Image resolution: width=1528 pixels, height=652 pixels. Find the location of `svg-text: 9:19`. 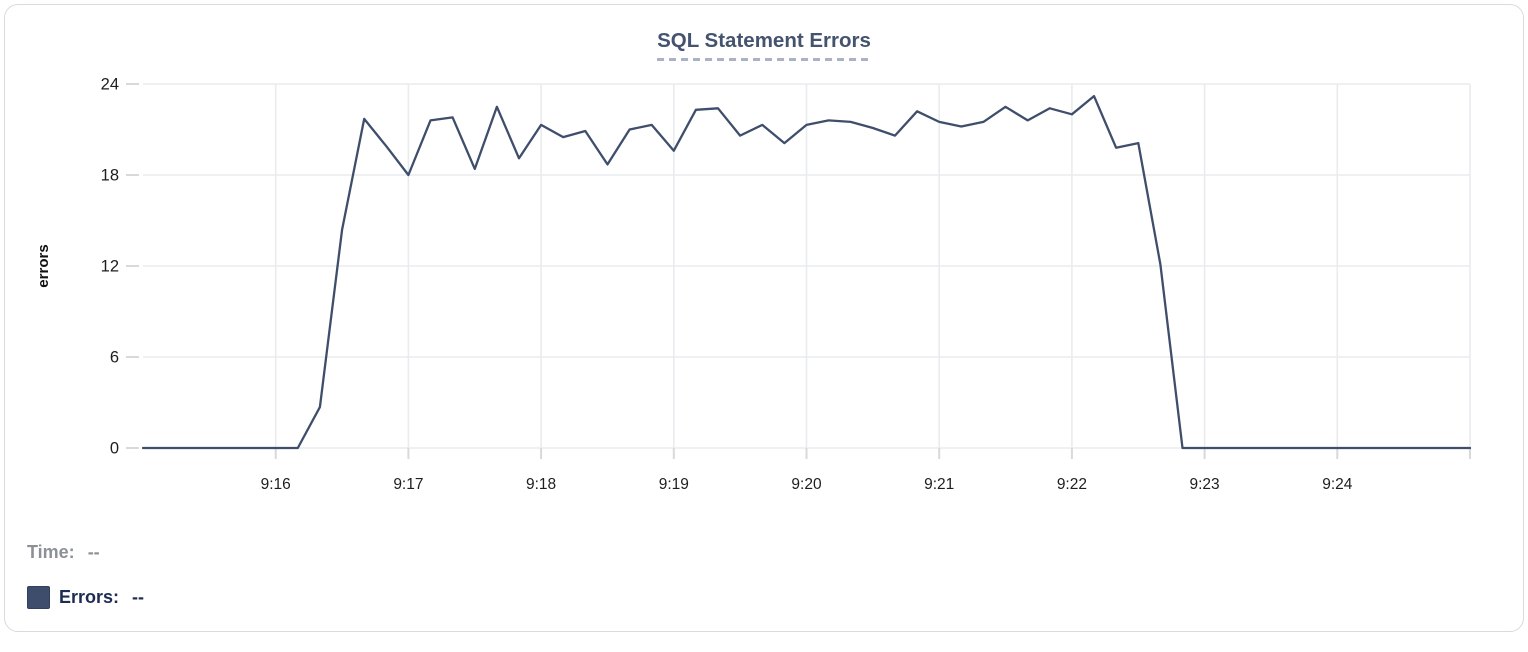

svg-text: 9:19 is located at coordinates (674, 484).